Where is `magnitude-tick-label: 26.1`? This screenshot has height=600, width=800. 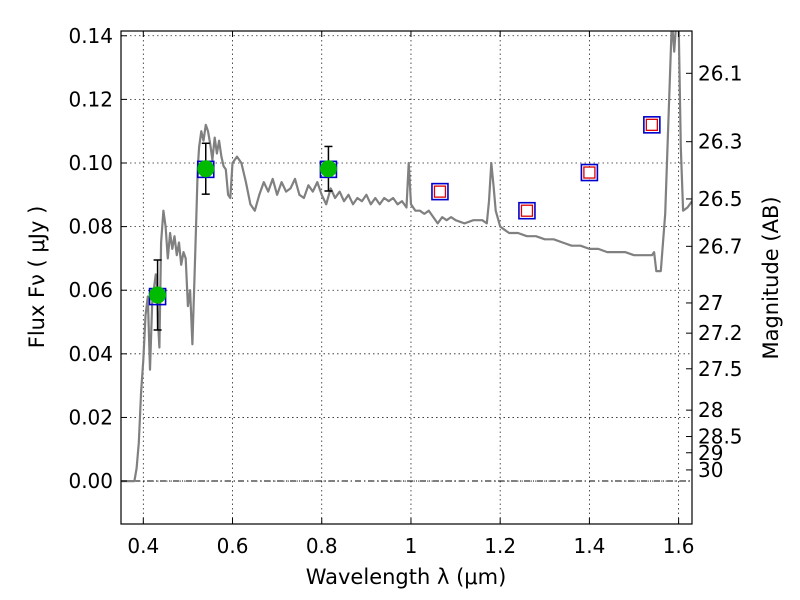 magnitude-tick-label: 26.1 is located at coordinates (720, 73).